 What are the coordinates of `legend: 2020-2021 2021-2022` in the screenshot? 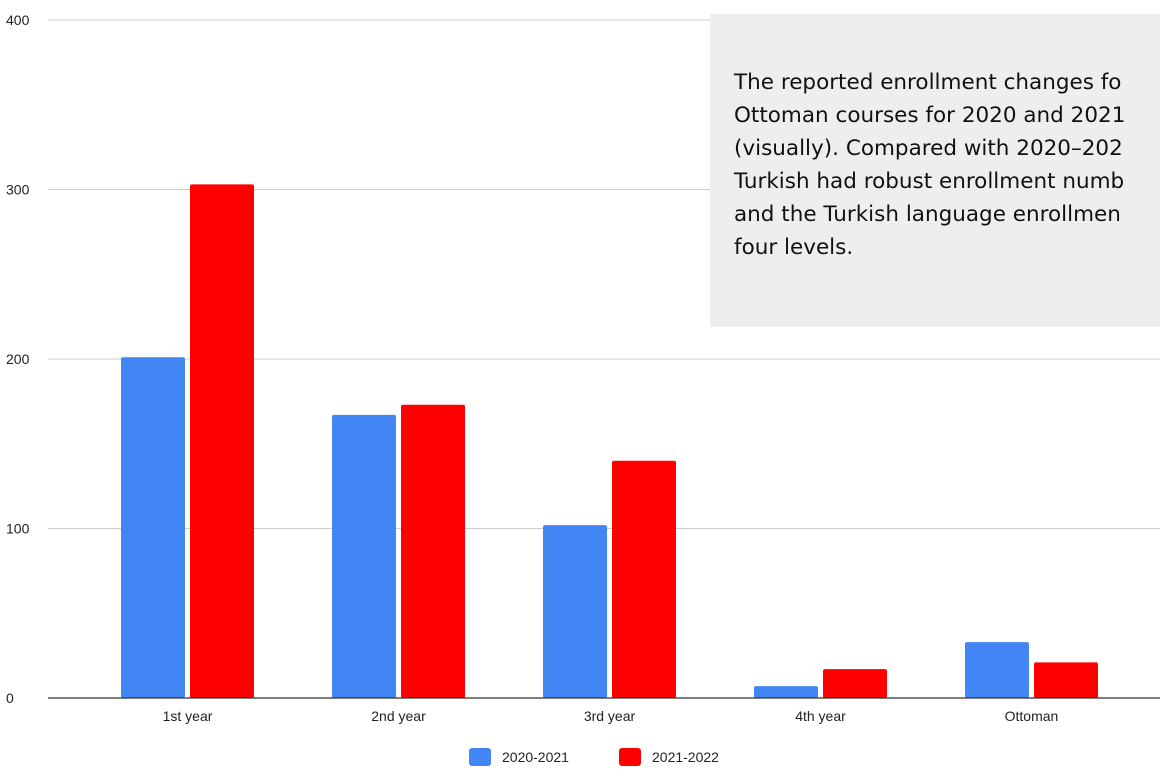 It's located at (594, 757).